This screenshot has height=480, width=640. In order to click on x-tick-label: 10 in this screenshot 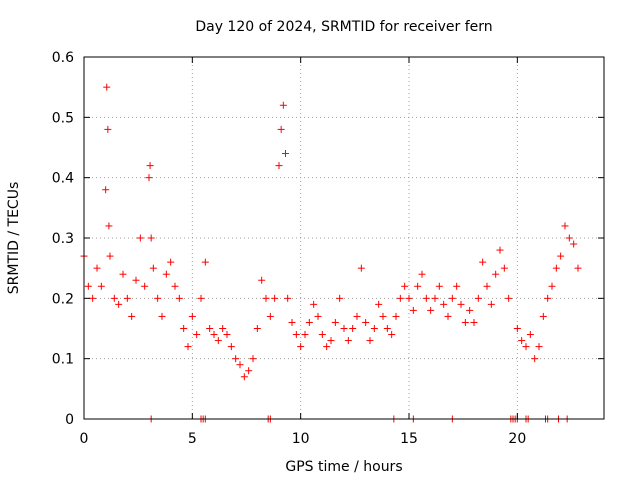, I will do `click(301, 439)`.